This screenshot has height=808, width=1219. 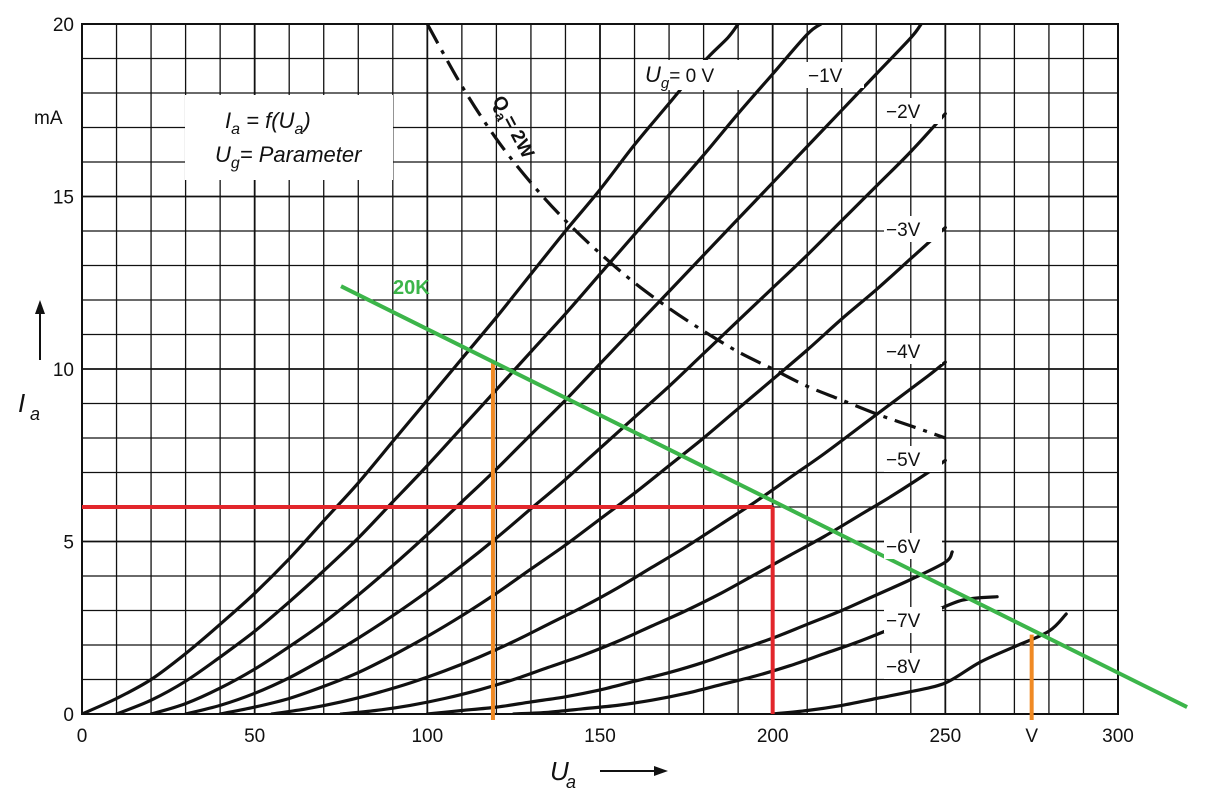 I want to click on curve-label-3: −3V, so click(x=903, y=230).